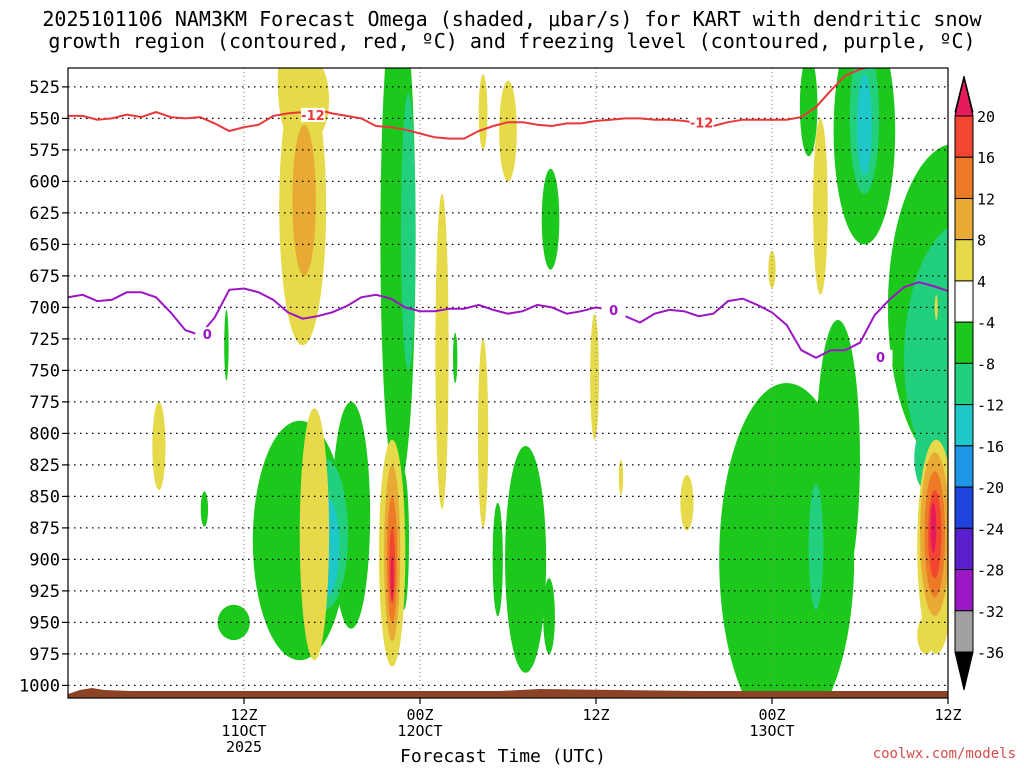  I want to click on colorbar-label-8: -16, so click(990, 447).